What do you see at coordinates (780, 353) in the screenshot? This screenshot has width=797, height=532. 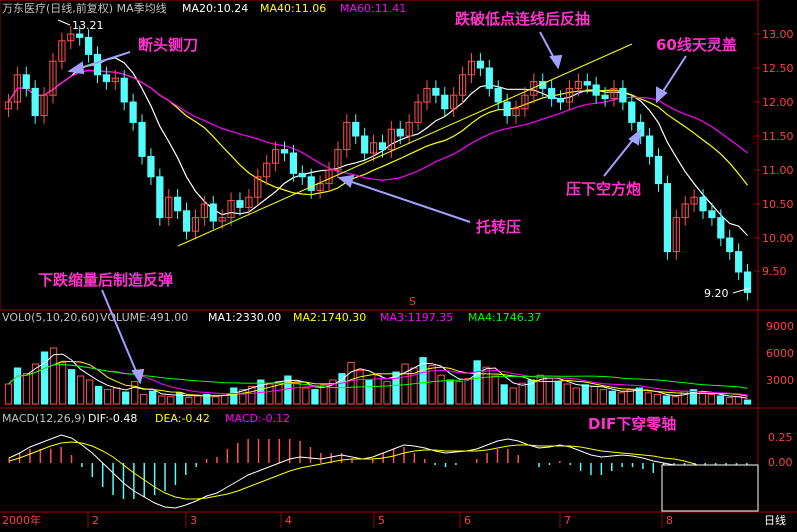 I see `volume-axis: 9000 6000 3000` at bounding box center [780, 353].